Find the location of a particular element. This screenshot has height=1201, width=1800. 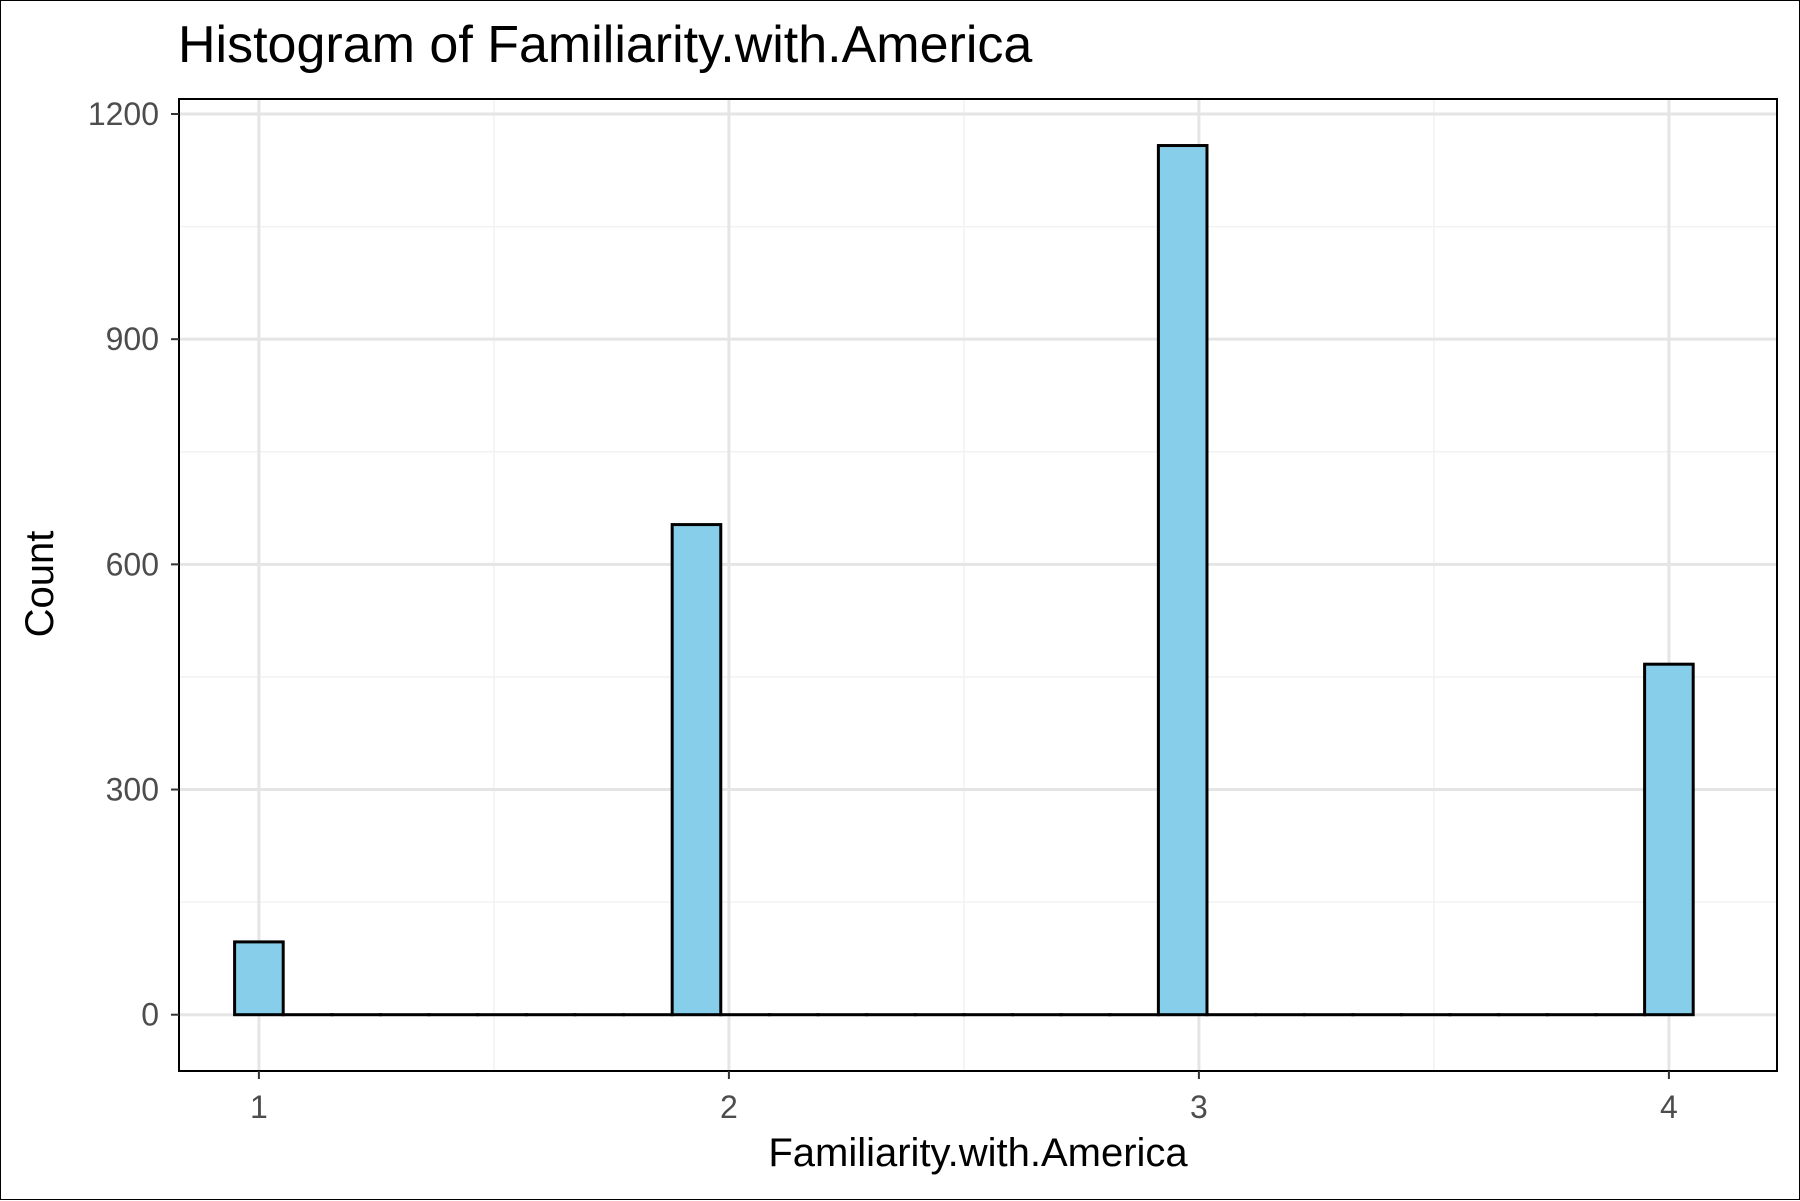

y-axis-ticks: 0 300 600 900 1200 is located at coordinates (133, 564).